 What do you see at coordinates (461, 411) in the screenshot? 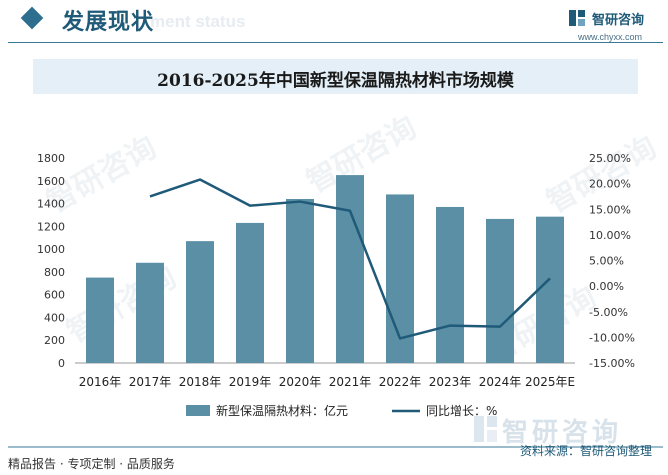
I see `legend-label-line: 同比增长：%` at bounding box center [461, 411].